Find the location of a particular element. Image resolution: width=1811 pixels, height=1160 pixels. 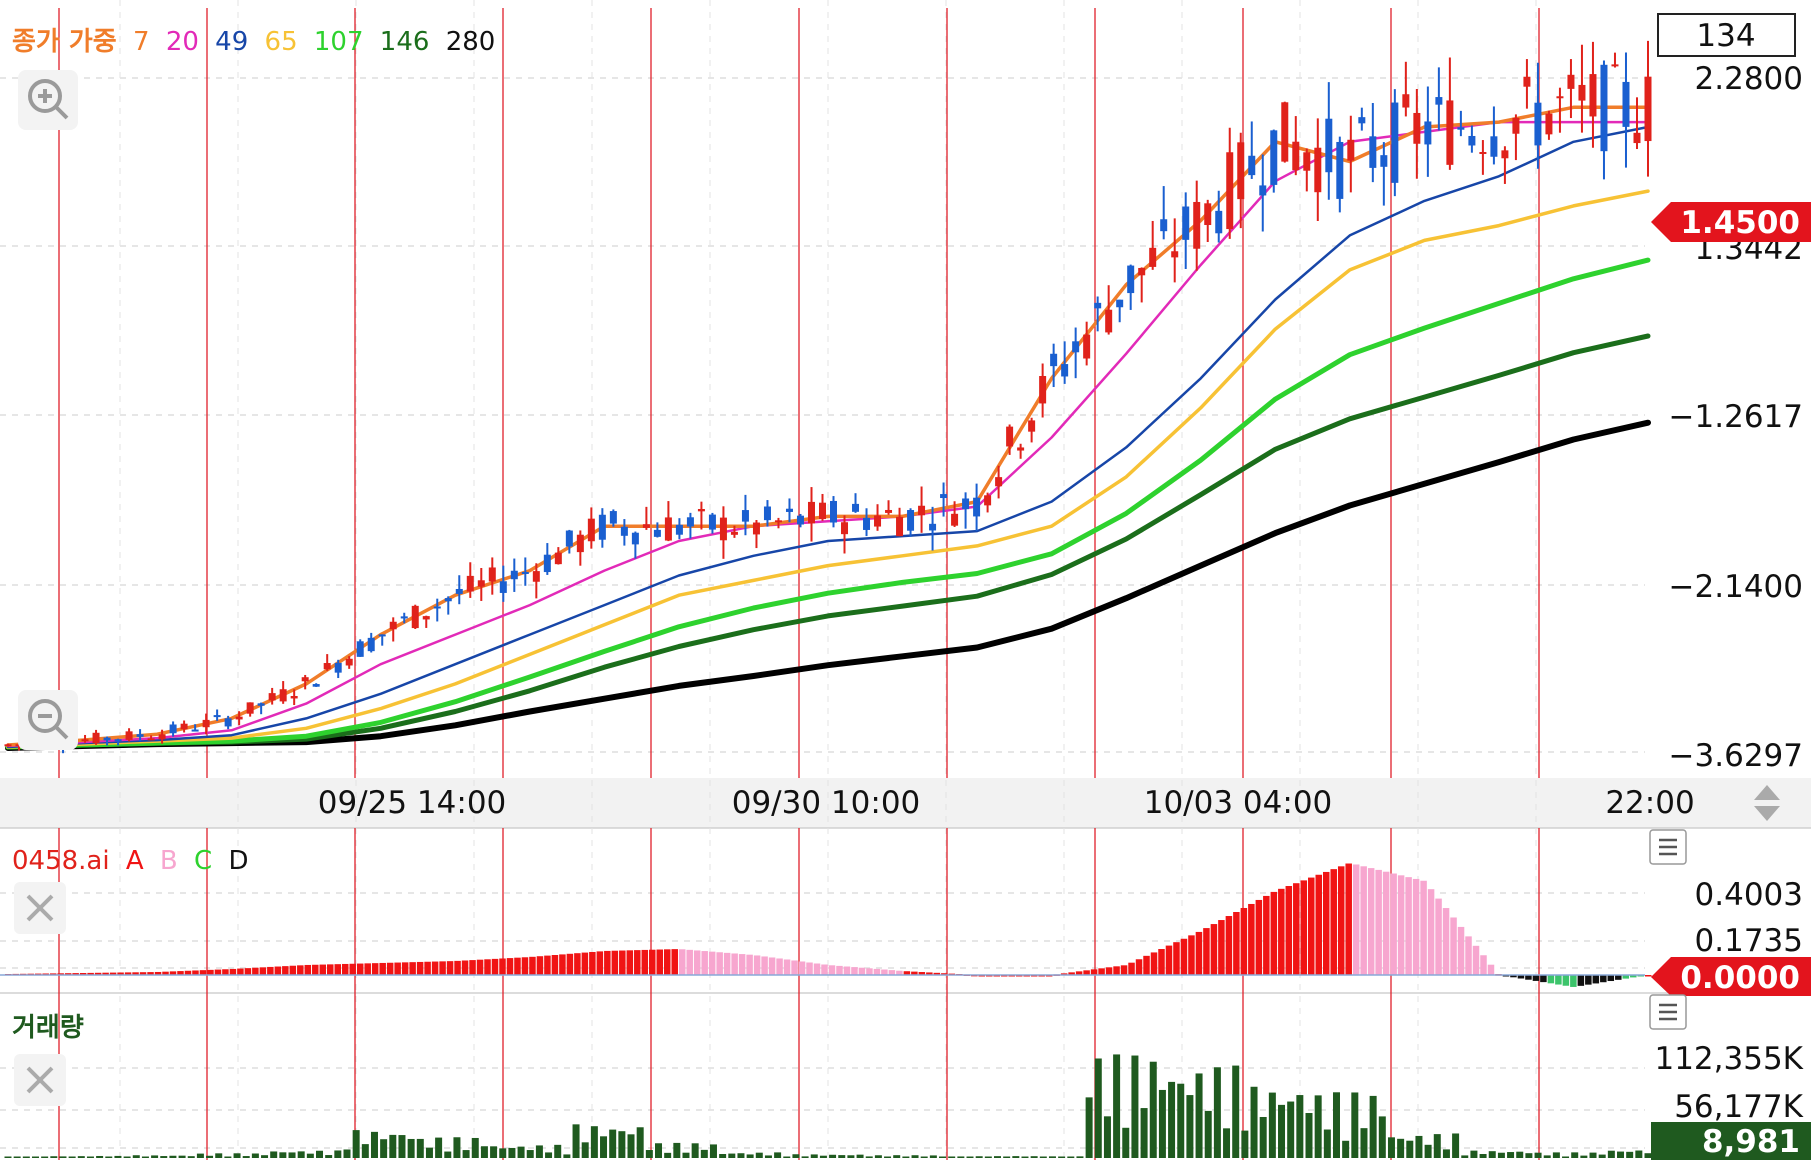

close-icon is located at coordinates (40, 908).